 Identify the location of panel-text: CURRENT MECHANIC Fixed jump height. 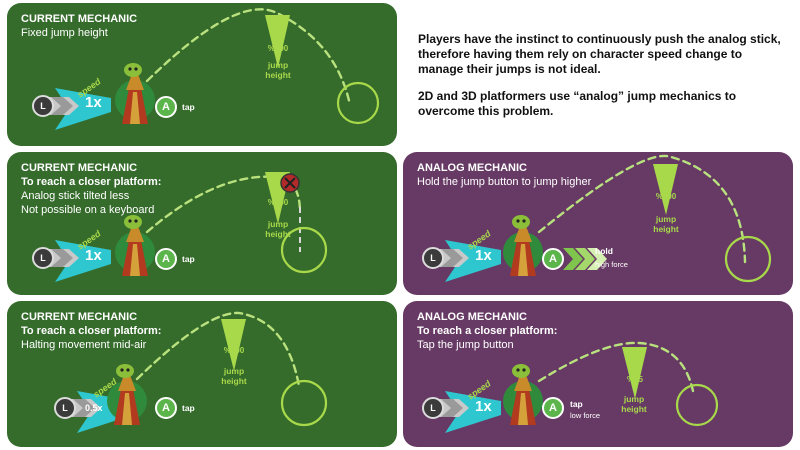
(79, 26).